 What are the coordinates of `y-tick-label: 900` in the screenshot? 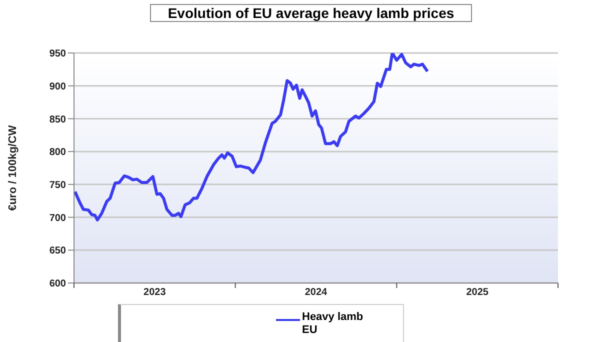 It's located at (57, 86).